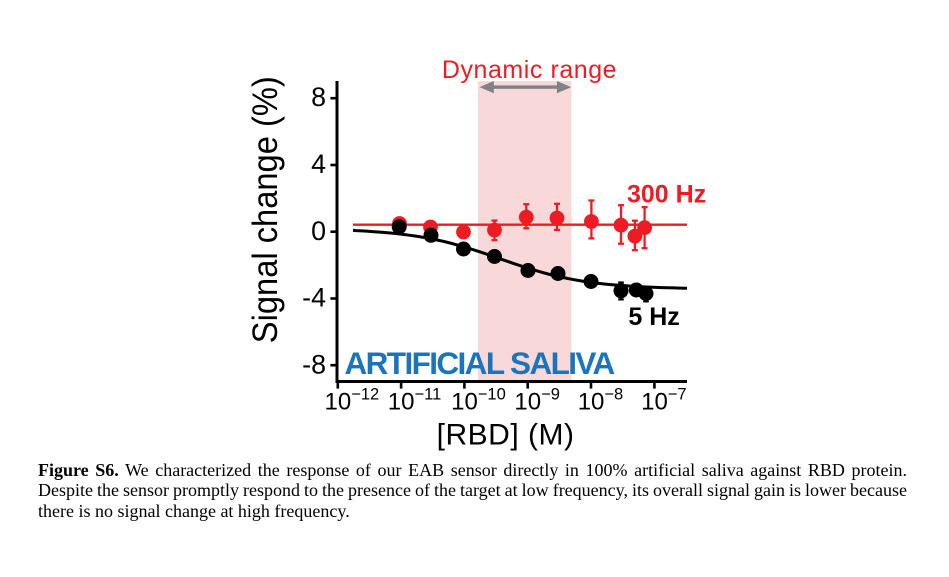 The image size is (949, 577). I want to click on svg-text: -8, so click(314, 364).